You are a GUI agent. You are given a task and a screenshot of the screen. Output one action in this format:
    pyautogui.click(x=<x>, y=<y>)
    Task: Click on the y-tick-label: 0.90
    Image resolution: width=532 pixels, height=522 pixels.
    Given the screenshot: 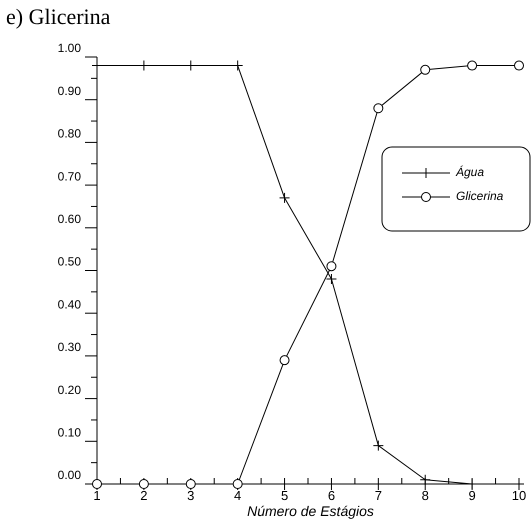 What is the action you would take?
    pyautogui.click(x=70, y=91)
    